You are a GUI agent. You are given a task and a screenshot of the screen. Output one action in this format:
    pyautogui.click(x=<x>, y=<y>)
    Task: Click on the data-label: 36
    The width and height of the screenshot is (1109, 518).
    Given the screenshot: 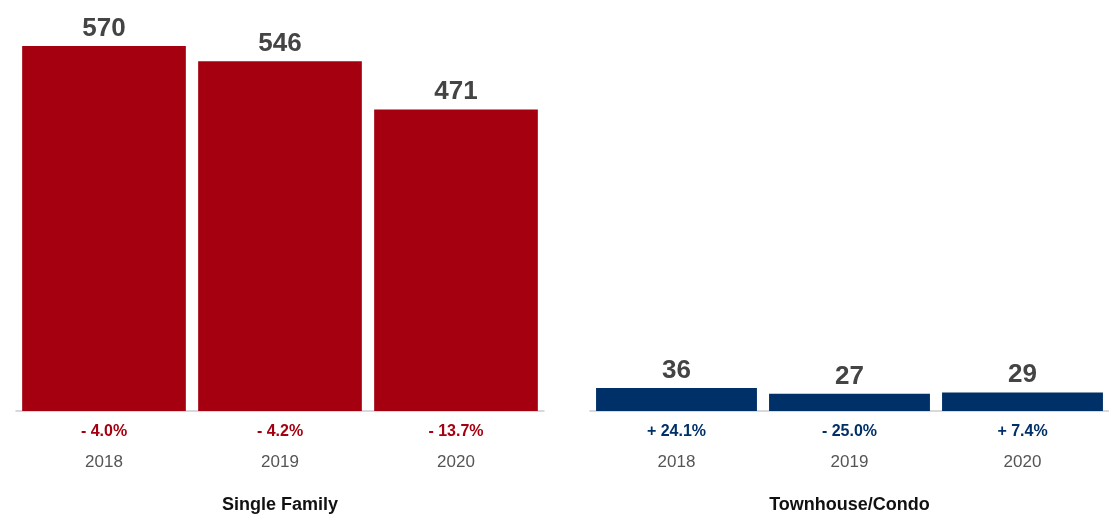 What is the action you would take?
    pyautogui.click(x=676, y=368)
    